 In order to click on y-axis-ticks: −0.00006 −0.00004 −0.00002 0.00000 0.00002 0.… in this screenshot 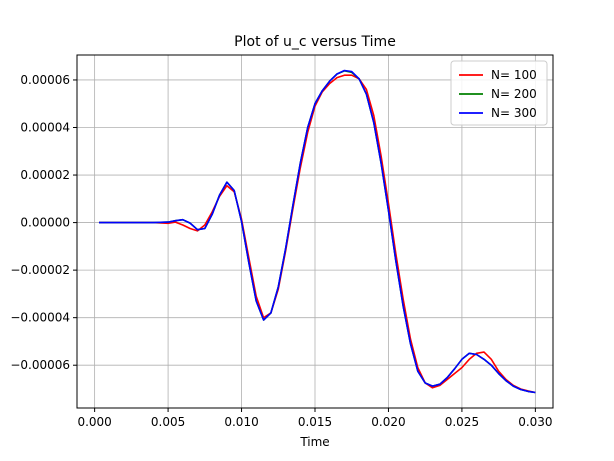, I will do `click(43, 222)`.